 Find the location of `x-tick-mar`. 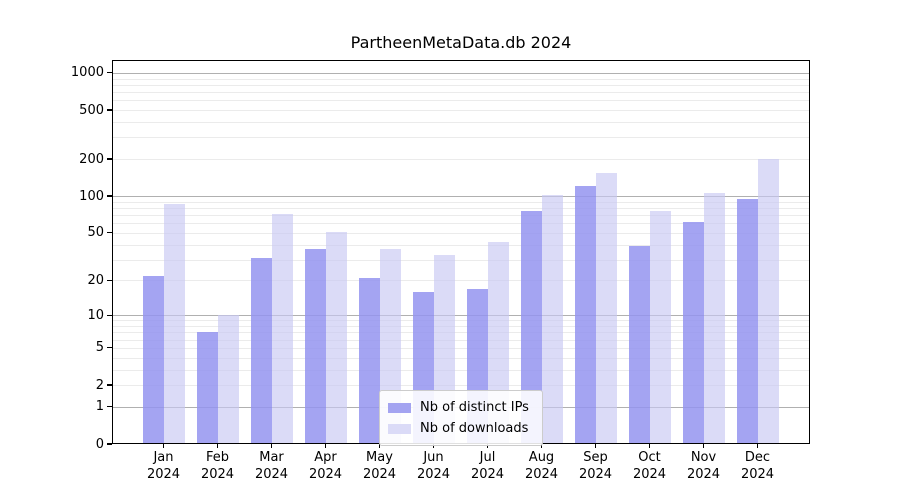

x-tick-mar is located at coordinates (271, 446).